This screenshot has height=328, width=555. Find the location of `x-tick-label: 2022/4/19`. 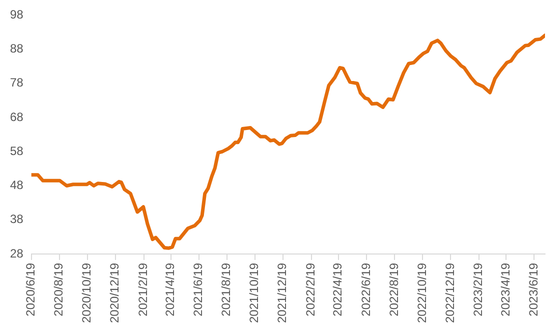

x-tick-label: 2022/4/19 is located at coordinates (337, 289).